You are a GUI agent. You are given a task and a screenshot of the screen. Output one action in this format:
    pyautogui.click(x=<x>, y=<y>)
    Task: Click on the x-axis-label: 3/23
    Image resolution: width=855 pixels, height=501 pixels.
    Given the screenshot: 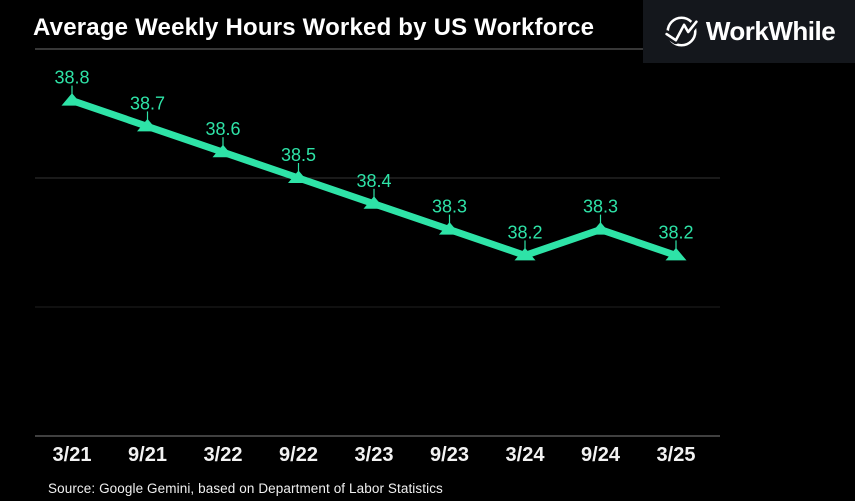 What is the action you would take?
    pyautogui.click(x=374, y=455)
    